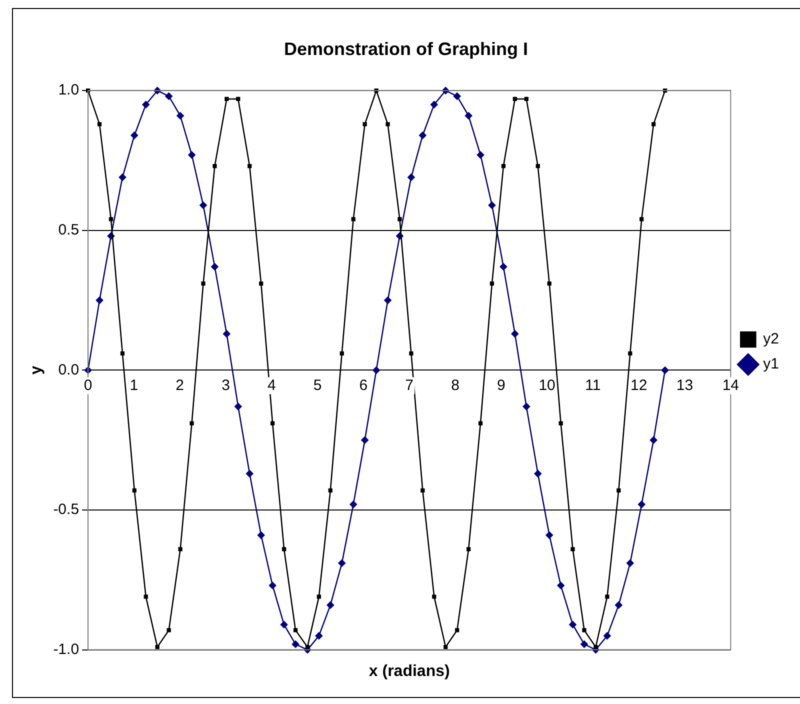 Image resolution: width=800 pixels, height=704 pixels. I want to click on y-tick-label: 0.5, so click(69, 230).